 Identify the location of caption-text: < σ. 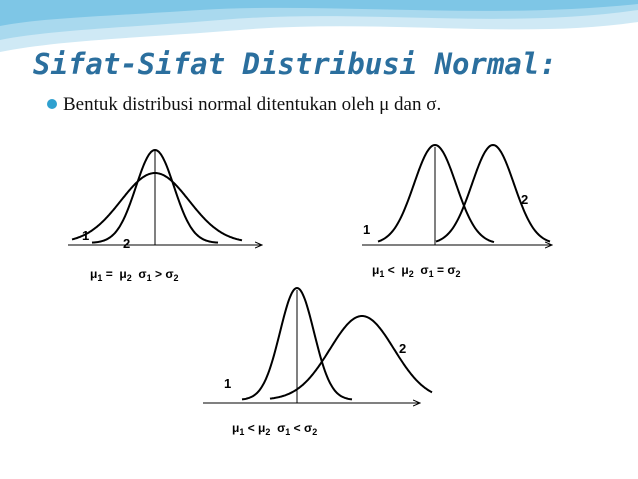
(301, 428).